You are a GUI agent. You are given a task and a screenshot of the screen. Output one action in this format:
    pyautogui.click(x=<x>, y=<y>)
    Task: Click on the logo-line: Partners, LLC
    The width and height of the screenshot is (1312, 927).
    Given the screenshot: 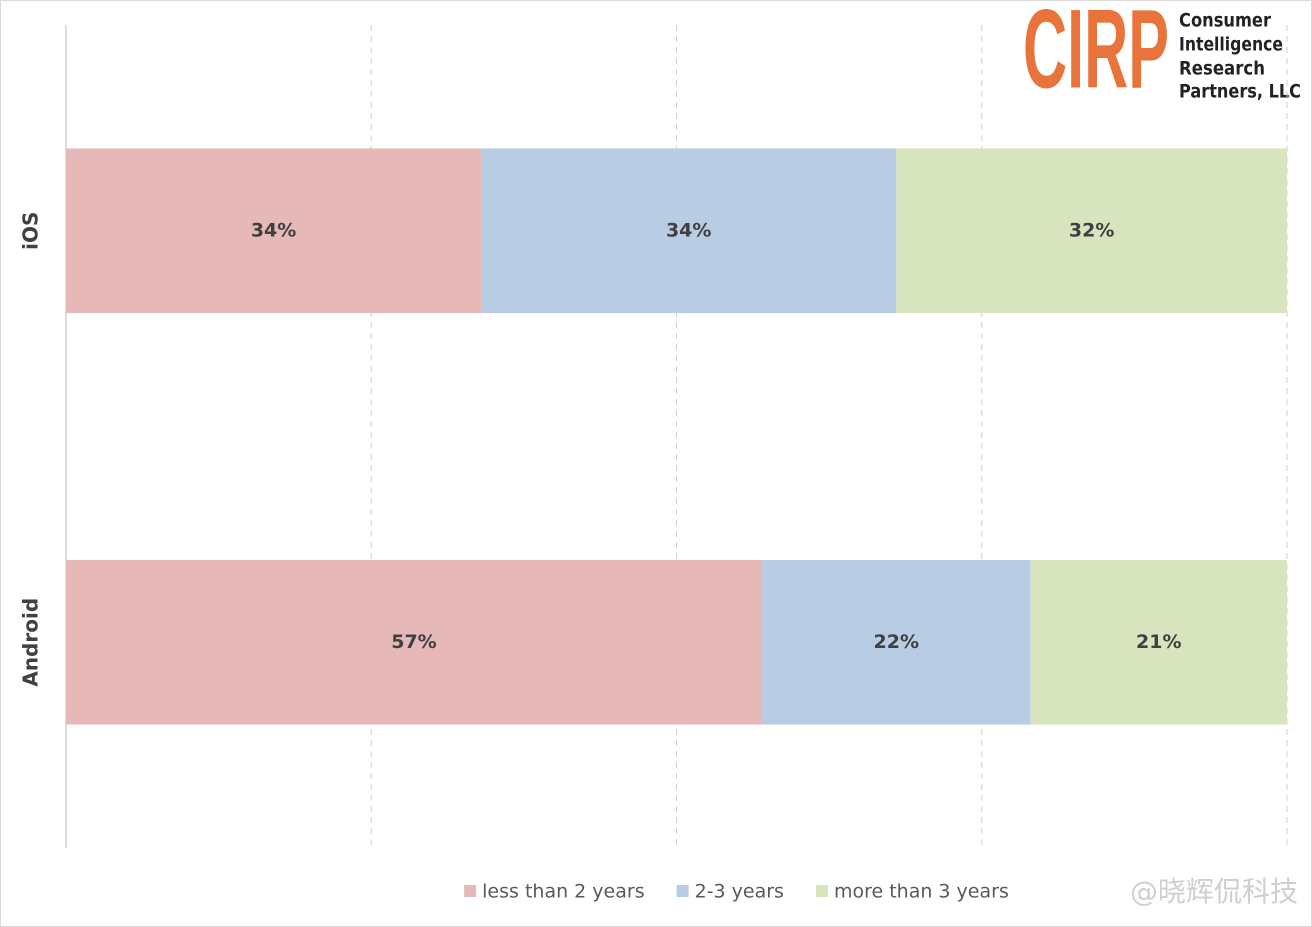 What is the action you would take?
    pyautogui.click(x=1240, y=92)
    